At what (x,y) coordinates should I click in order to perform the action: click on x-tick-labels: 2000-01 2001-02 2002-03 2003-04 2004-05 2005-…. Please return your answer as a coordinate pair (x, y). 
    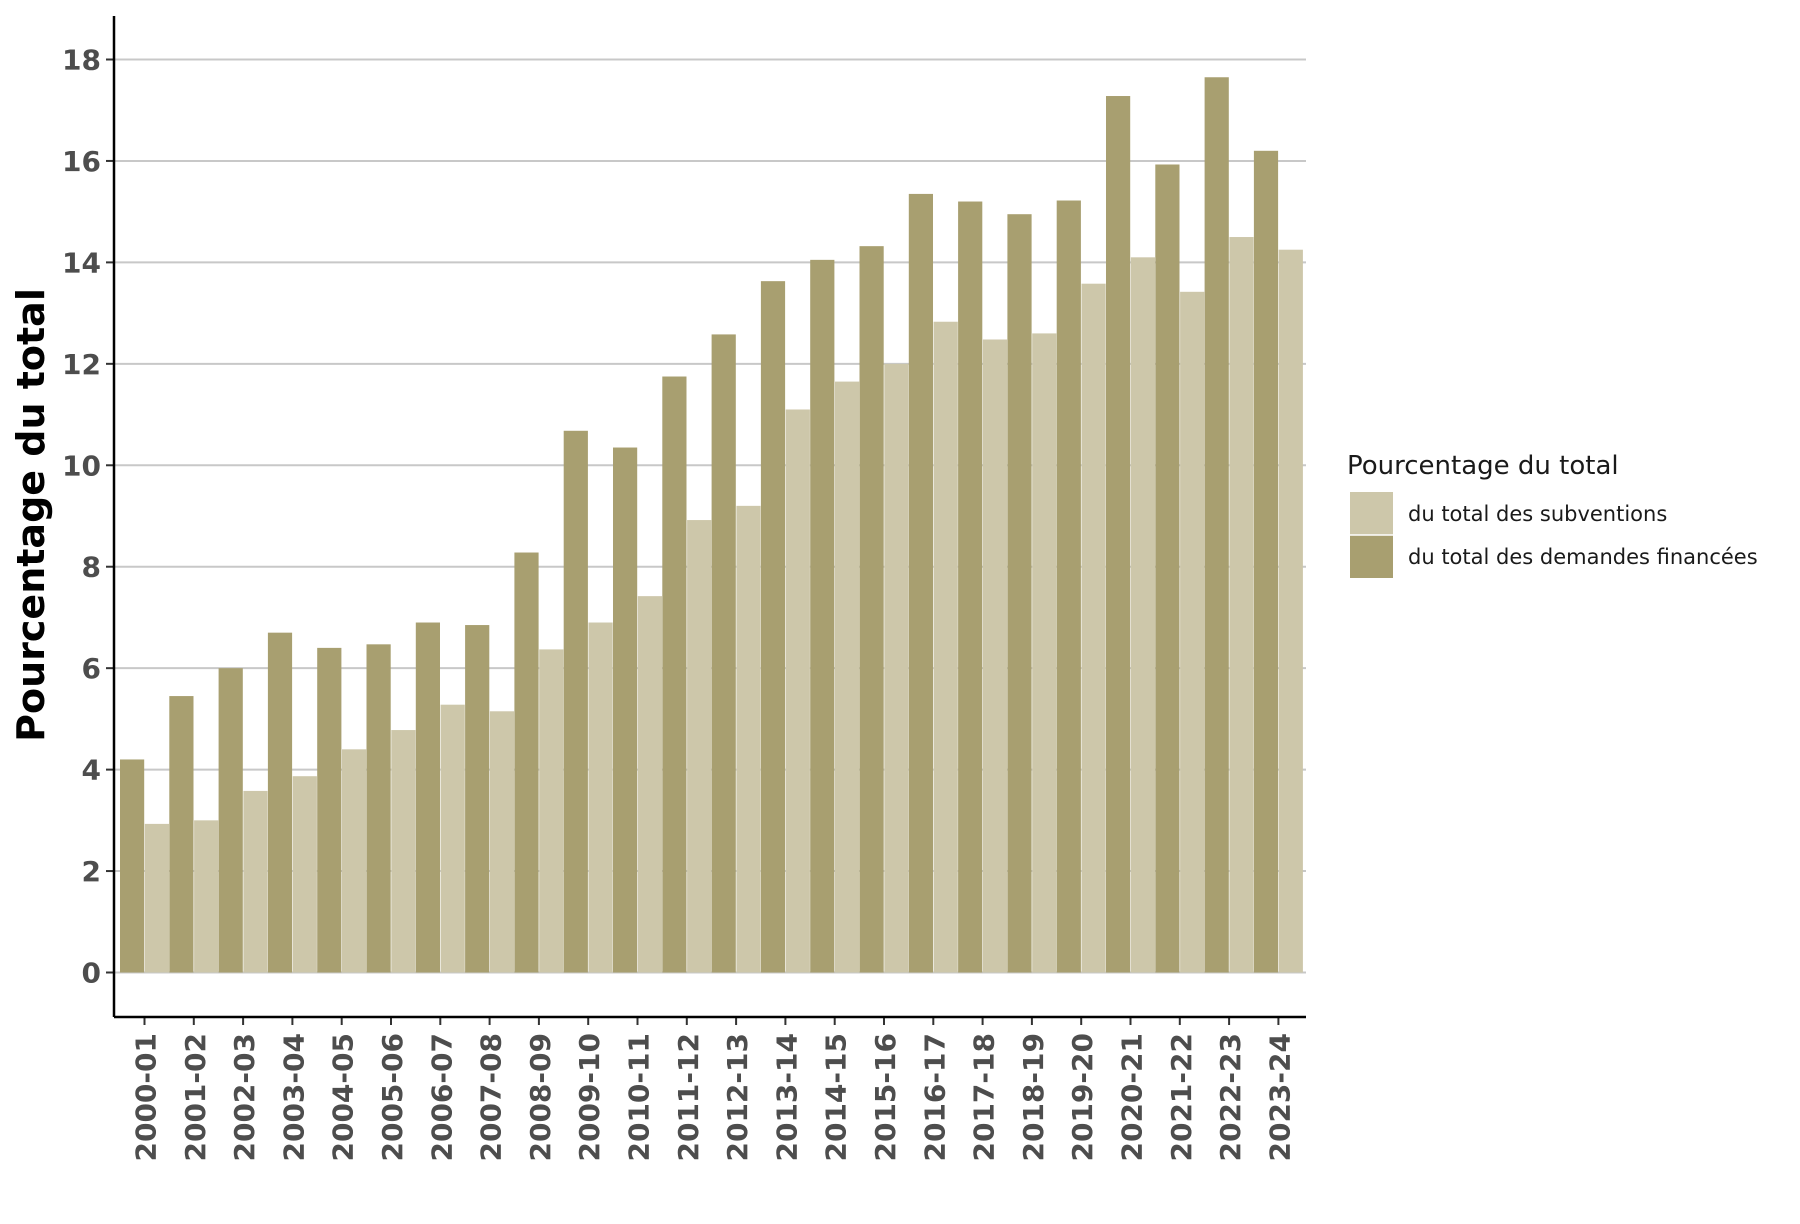
    Looking at the image, I should click on (713, 1097).